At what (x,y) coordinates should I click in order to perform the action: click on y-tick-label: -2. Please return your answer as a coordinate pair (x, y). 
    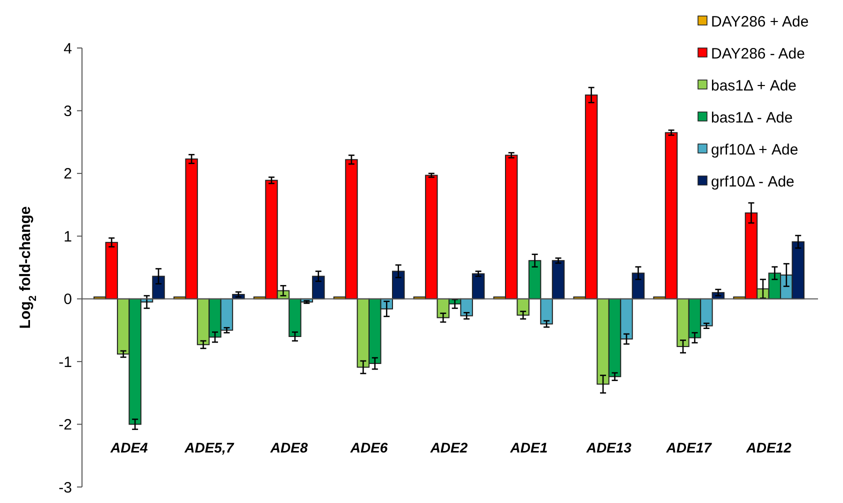
    Looking at the image, I should click on (65, 425).